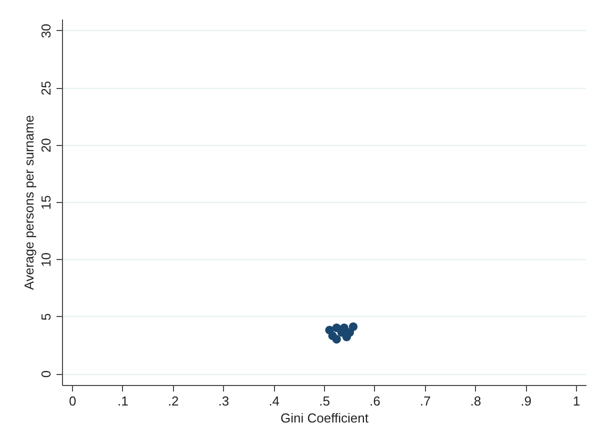  Describe the element at coordinates (224, 401) in the screenshot. I see `x-tick-label: .3` at that location.